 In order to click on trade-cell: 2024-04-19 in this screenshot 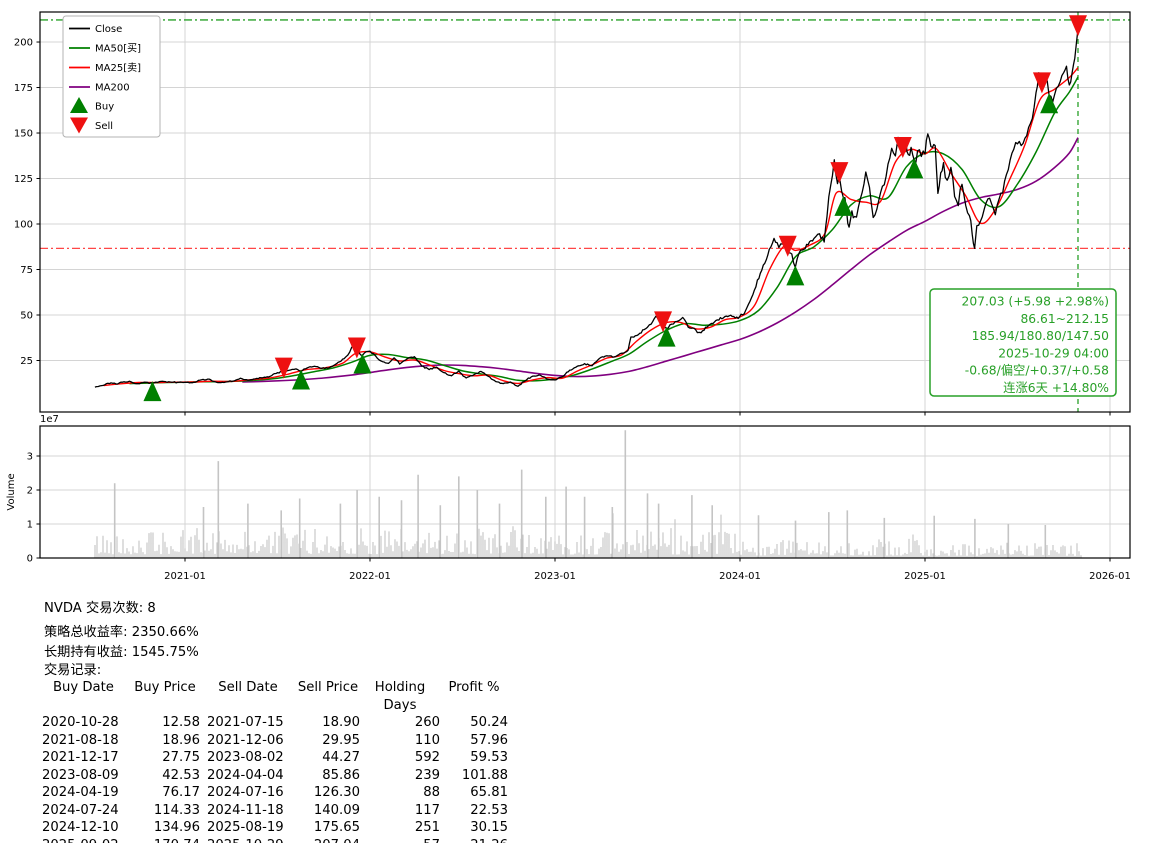, I will do `click(80, 792)`.